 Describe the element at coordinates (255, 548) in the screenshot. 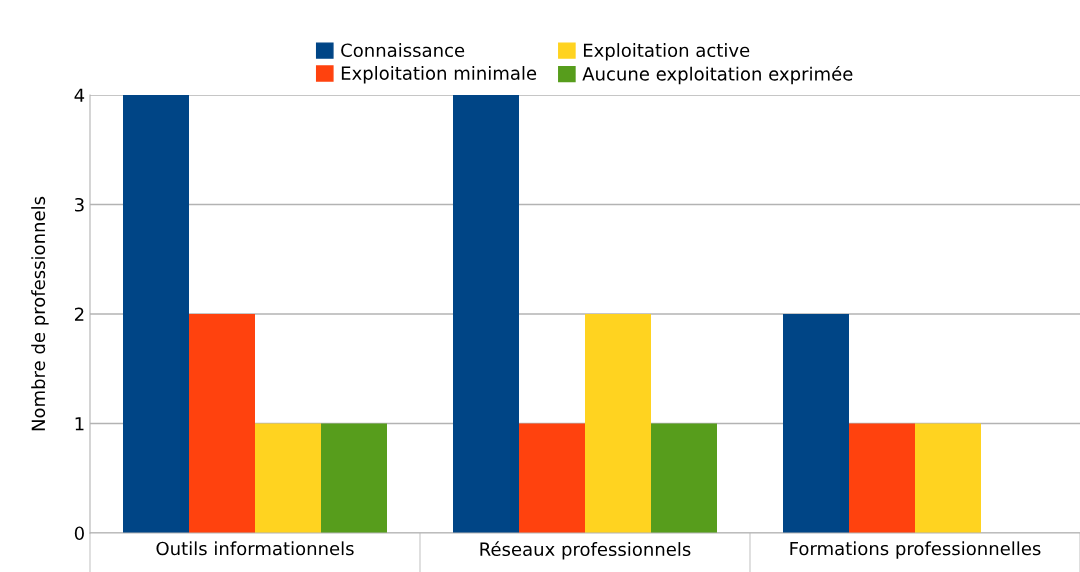

I see `x-tick-label: Outils informationnels` at that location.